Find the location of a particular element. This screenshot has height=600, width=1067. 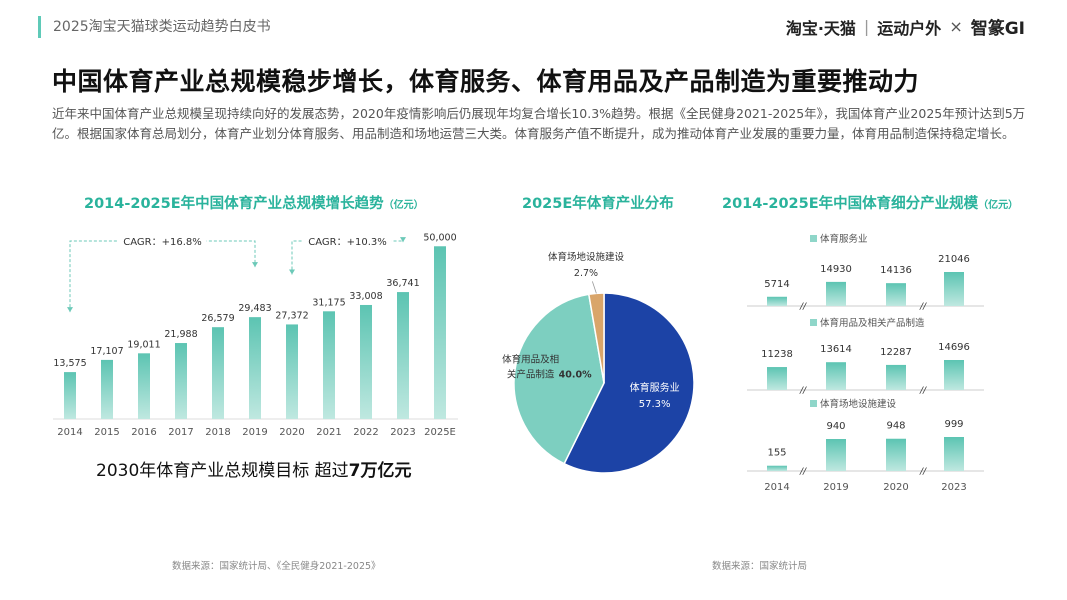

segment-bar-0-2020 is located at coordinates (896, 294).